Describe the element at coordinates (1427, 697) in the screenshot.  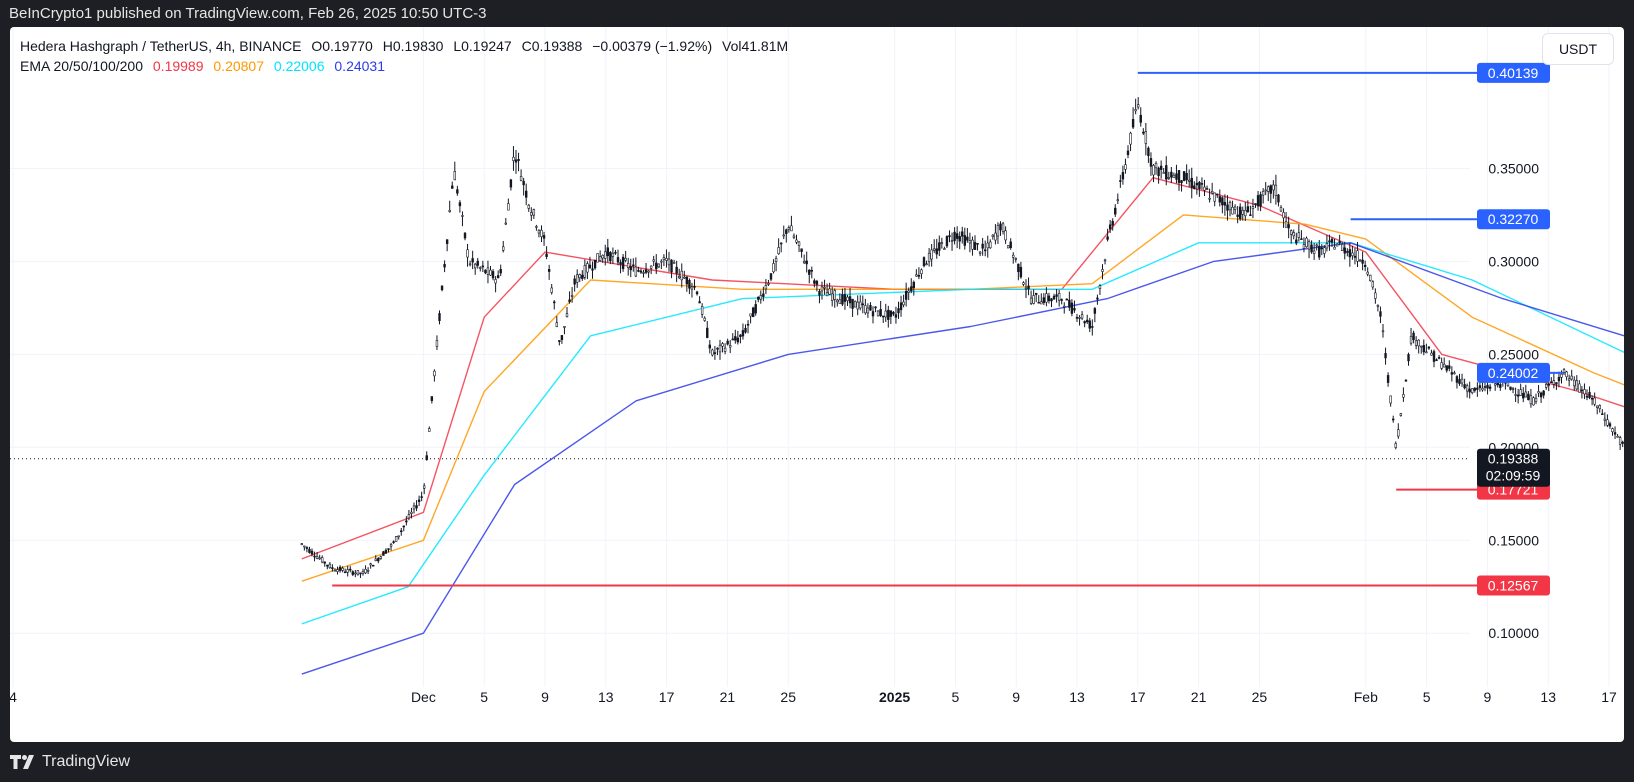
I see `x-tick-label: 5` at that location.